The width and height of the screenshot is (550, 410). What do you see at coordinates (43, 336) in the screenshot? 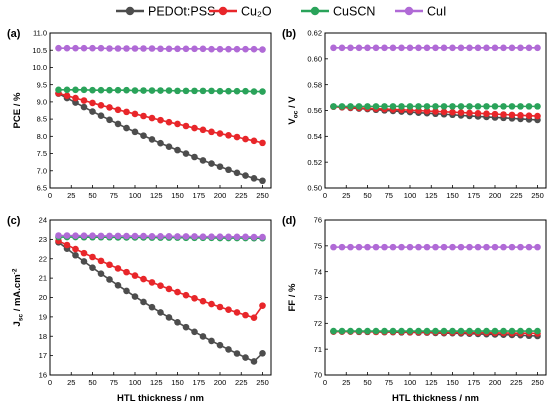
I see `y-tick-label: 18` at bounding box center [43, 336].